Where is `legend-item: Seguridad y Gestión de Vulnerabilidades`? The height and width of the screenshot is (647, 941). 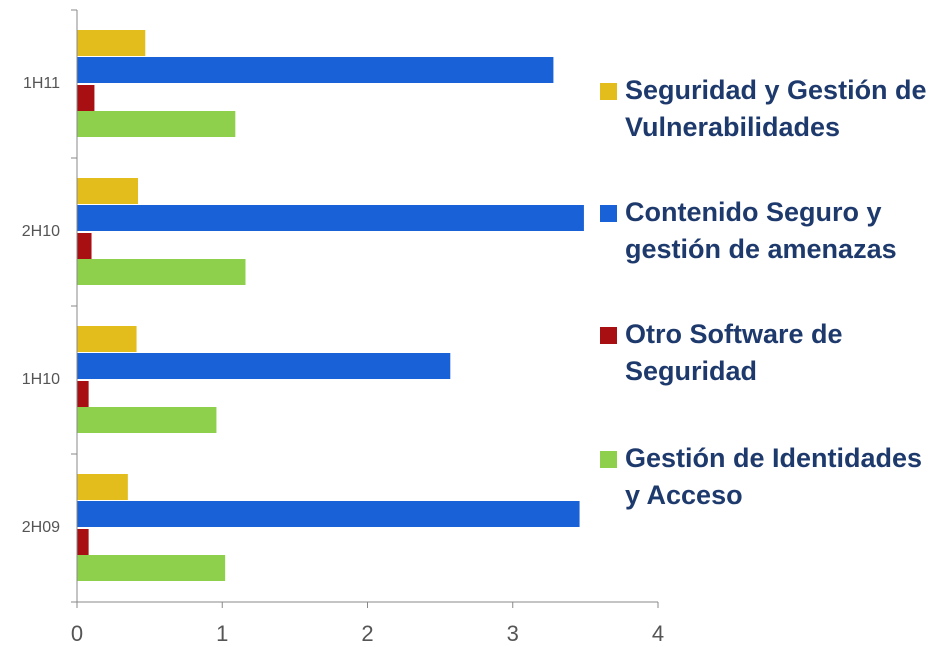
legend-item: Seguridad y Gestión de Vulnerabilidades is located at coordinates (767, 109).